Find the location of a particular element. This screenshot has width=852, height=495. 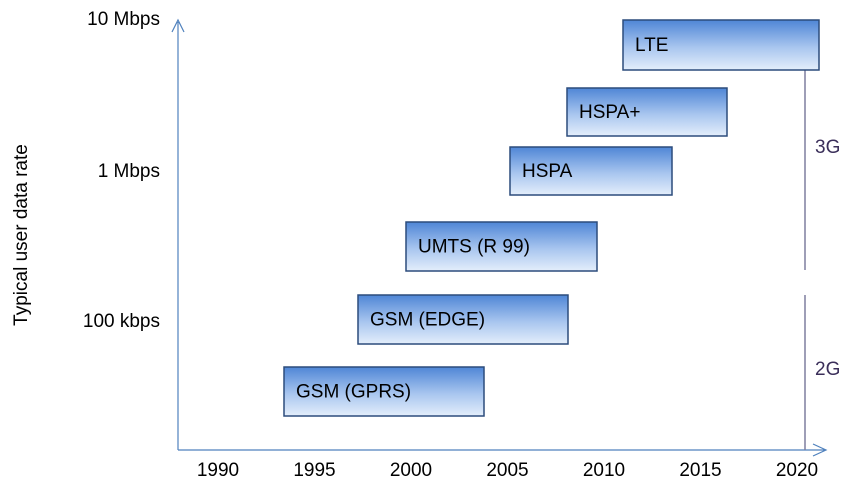

technology-label: GSM (EDGE) is located at coordinates (427, 320).